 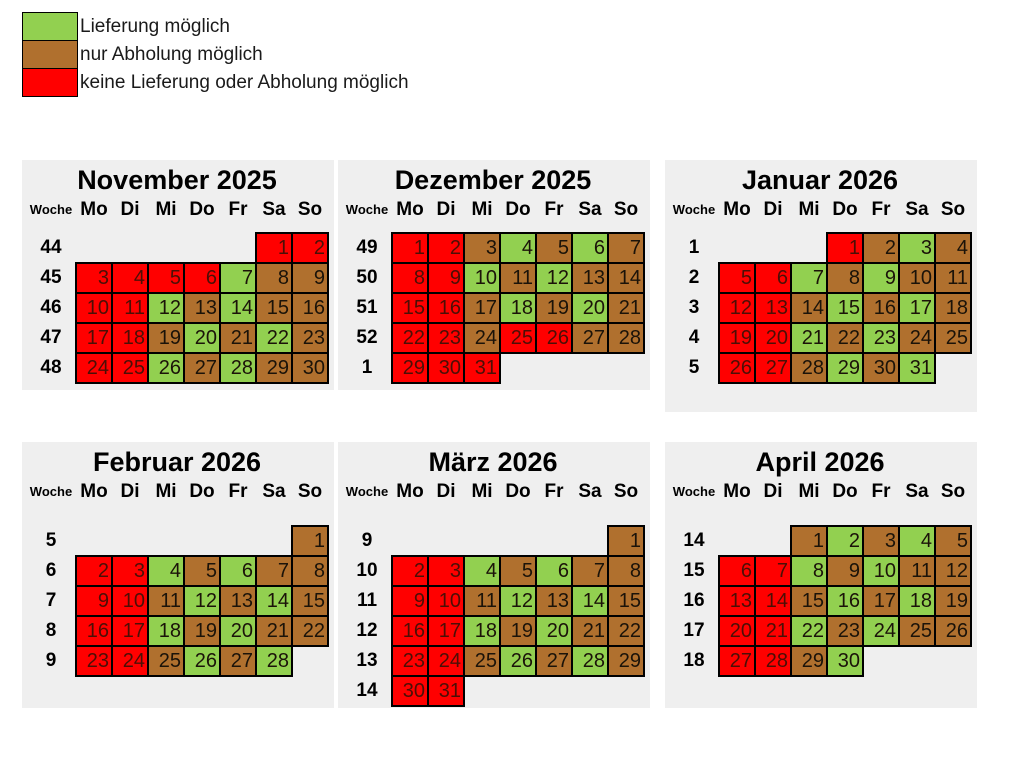 I want to click on day-cell: 24, so click(x=482, y=338).